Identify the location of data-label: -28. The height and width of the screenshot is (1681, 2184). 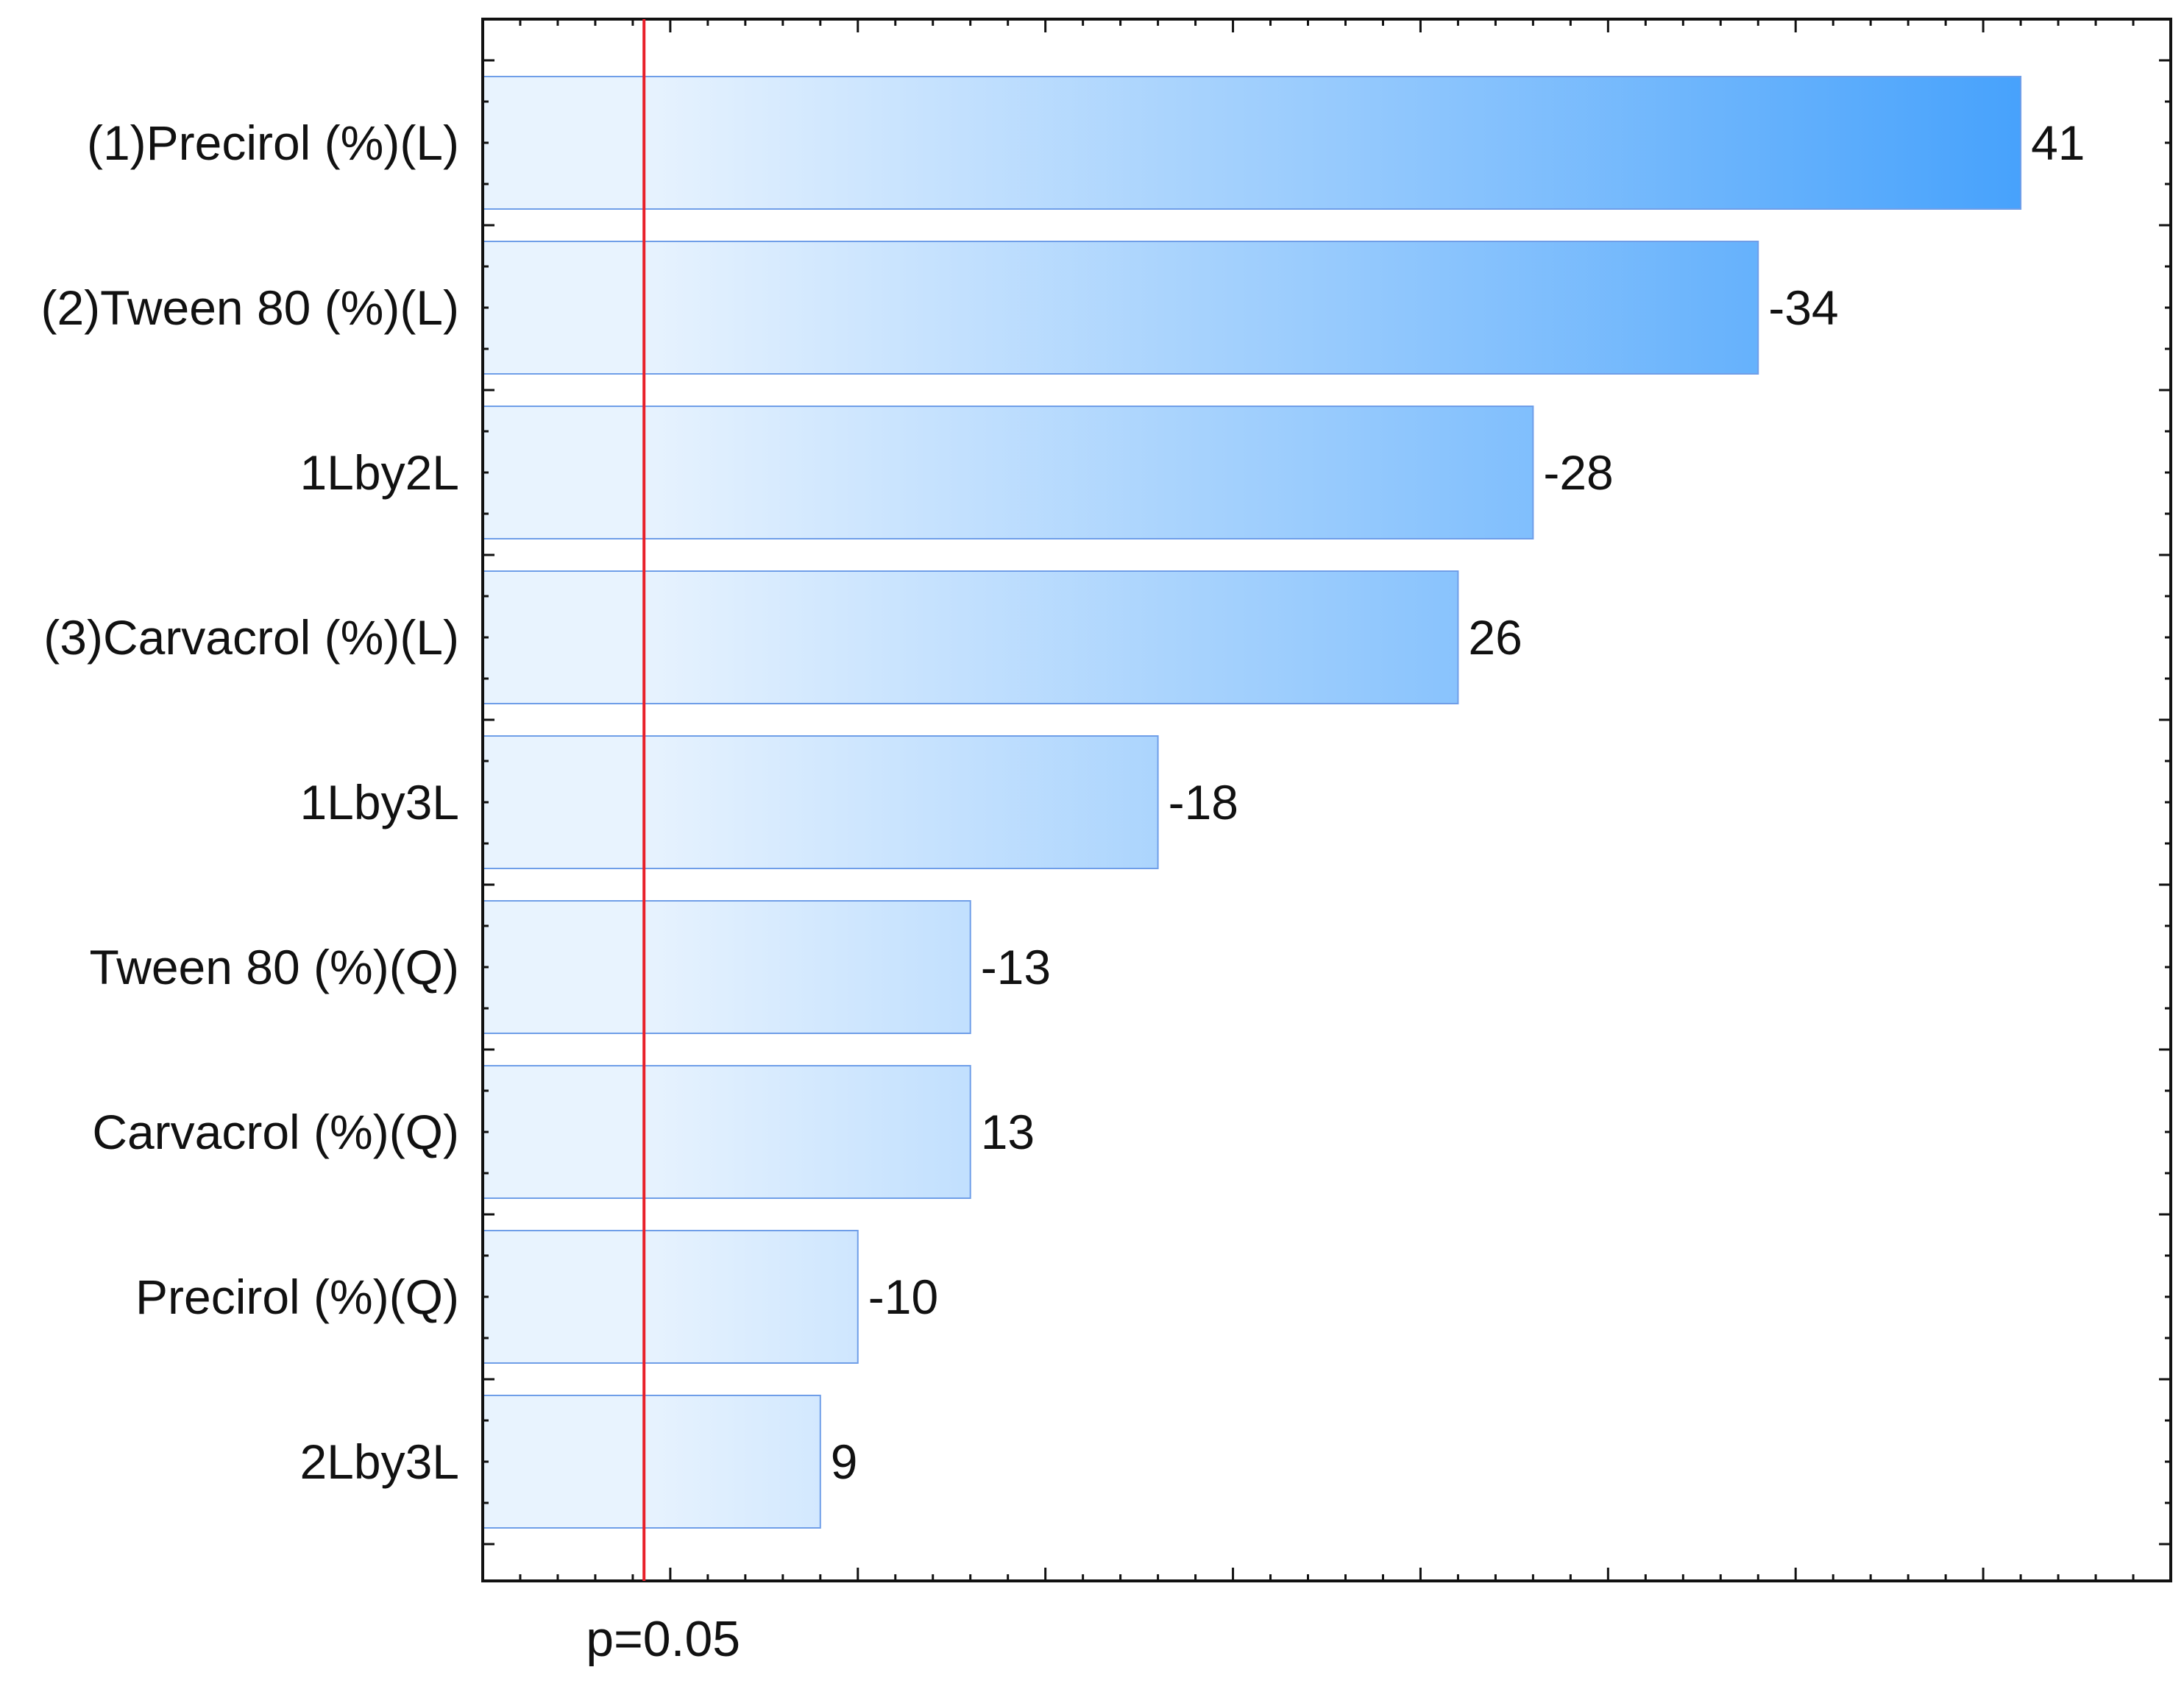
(1578, 472).